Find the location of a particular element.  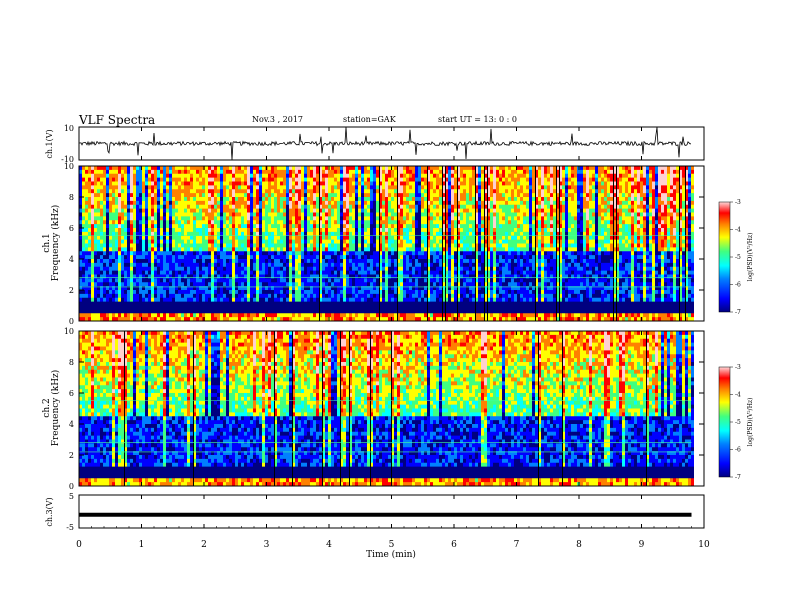

ch1-colorbar: -3 -4 -5 -6 -7 log(PSD)(V²/Hz) is located at coordinates (736, 257).